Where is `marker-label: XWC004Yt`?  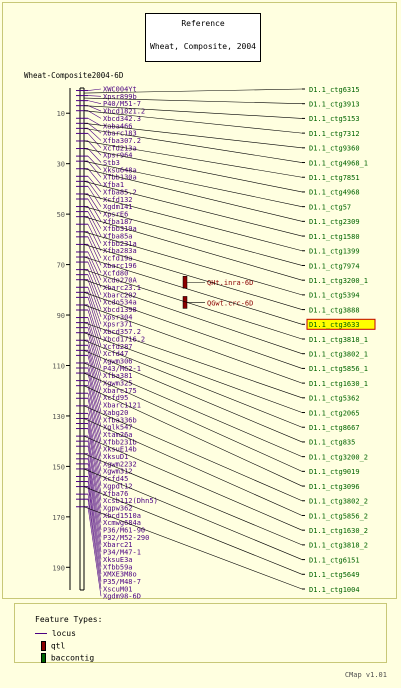
marker-label: XWC004Yt is located at coordinates (120, 90).